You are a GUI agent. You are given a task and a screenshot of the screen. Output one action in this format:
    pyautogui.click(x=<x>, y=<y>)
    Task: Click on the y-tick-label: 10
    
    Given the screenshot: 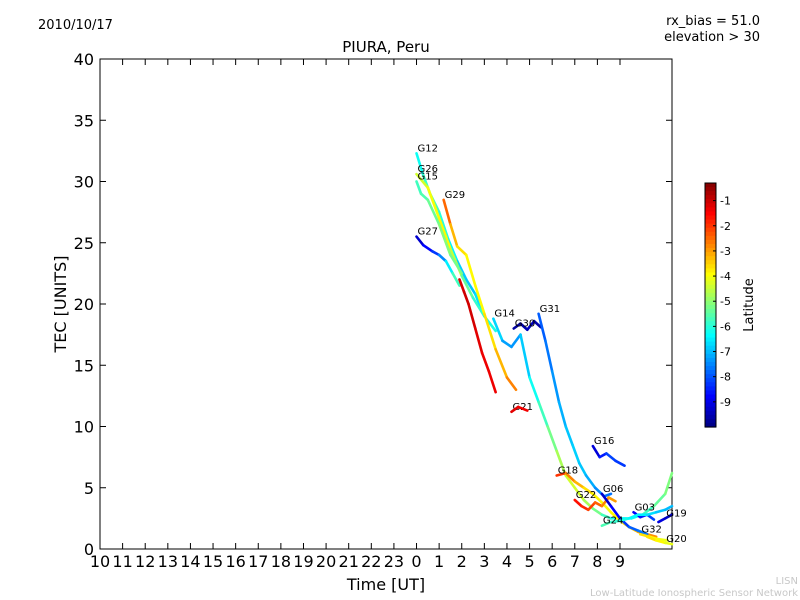 What is the action you would take?
    pyautogui.click(x=84, y=427)
    